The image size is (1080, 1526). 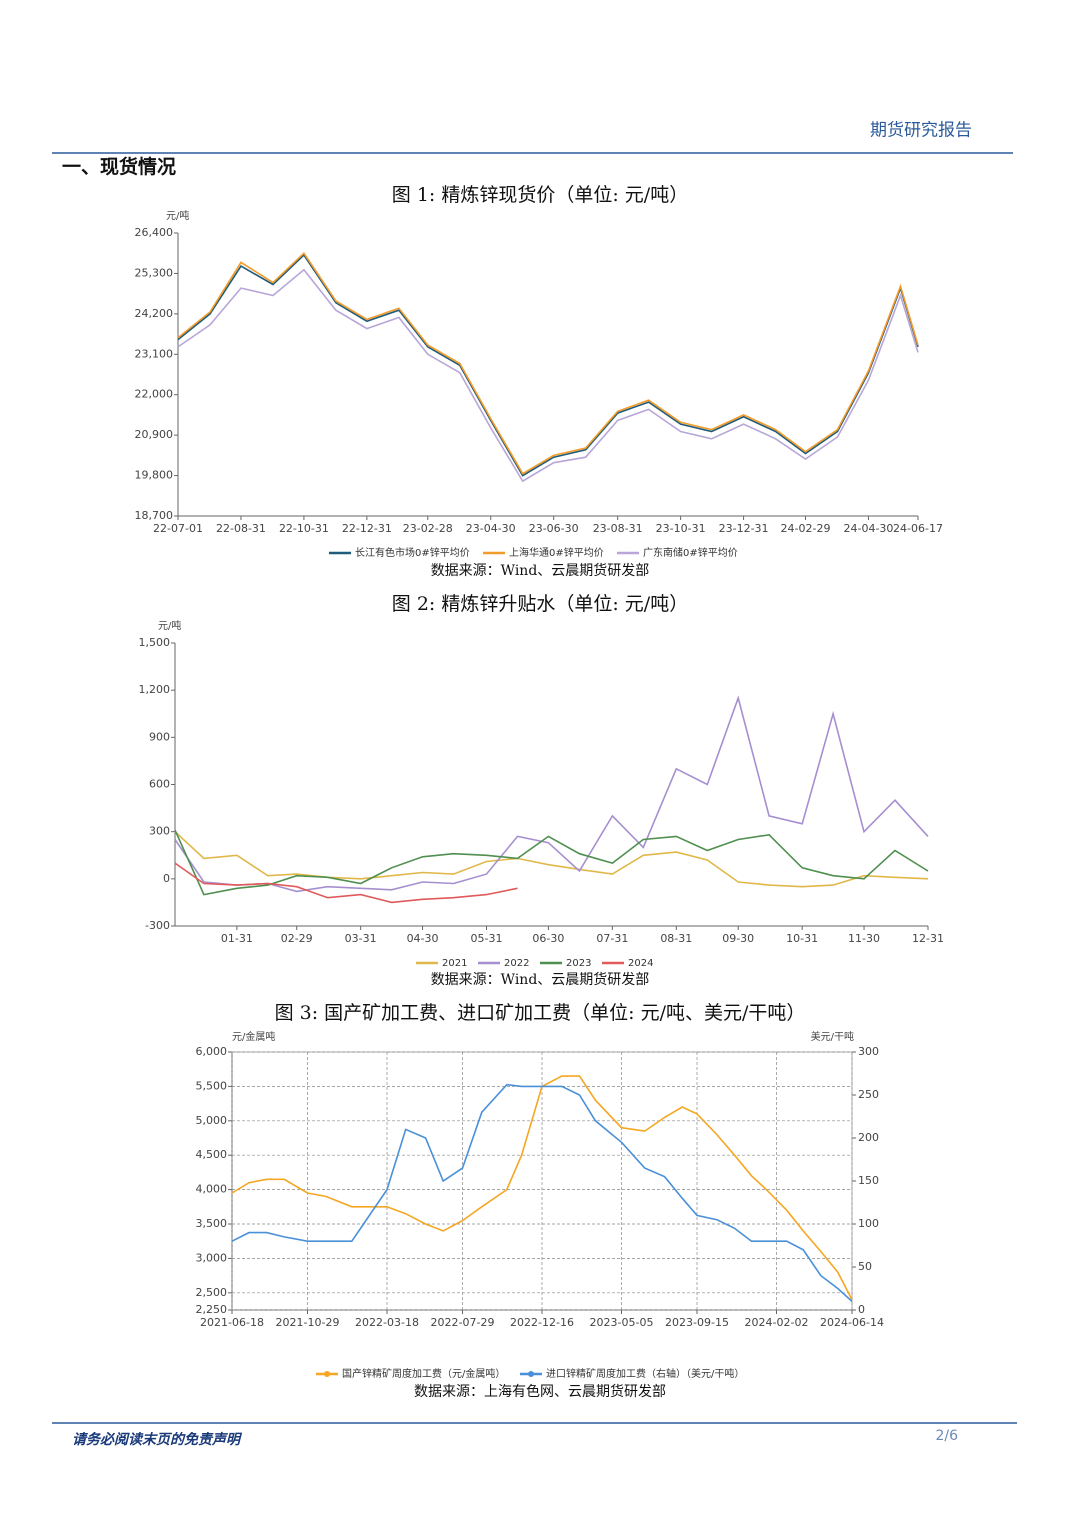 I want to click on y-tick-label: 1,500, so click(x=155, y=642).